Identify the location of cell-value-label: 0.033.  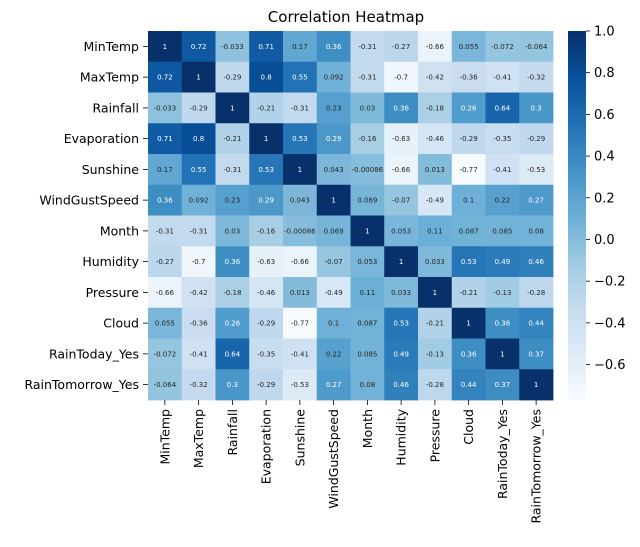
(435, 262).